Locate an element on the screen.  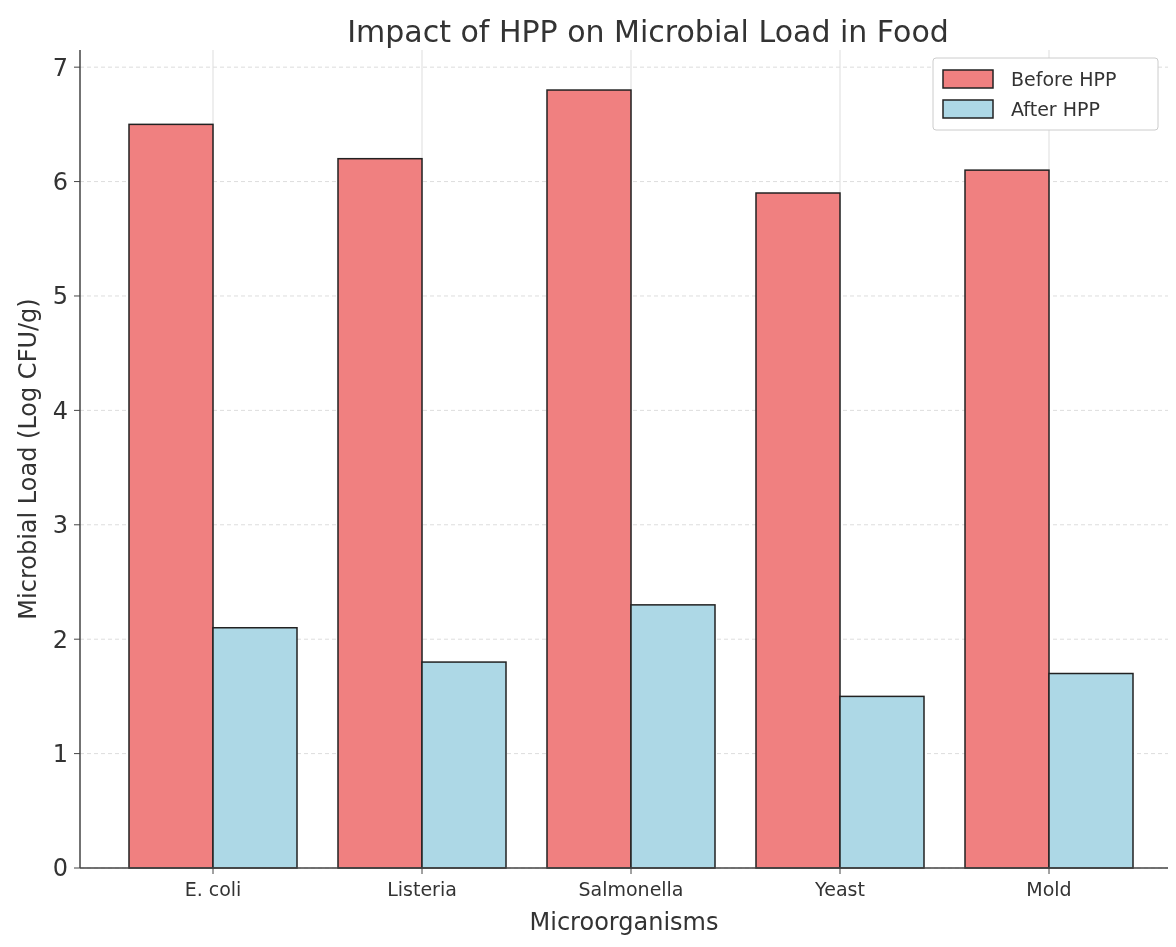
x-tick-label: Salmonella is located at coordinates (631, 889).